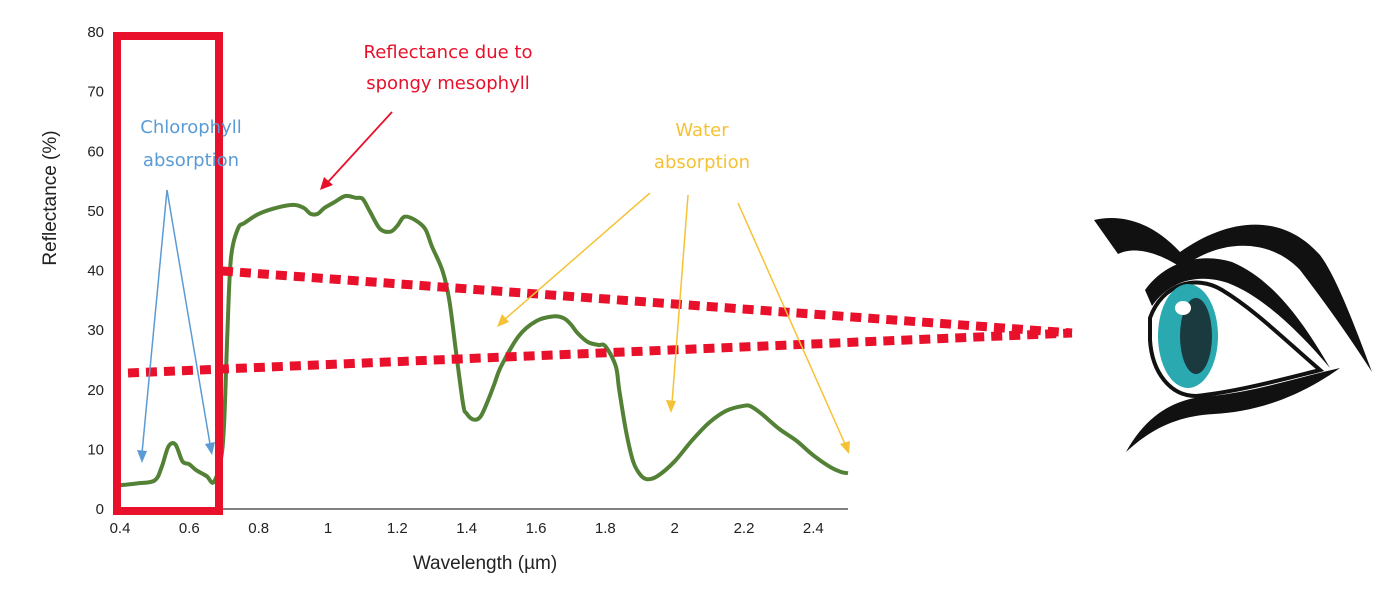 This screenshot has width=1386, height=591. What do you see at coordinates (210, 448) in the screenshot?
I see `chlorophyll-arrowhead-right` at bounding box center [210, 448].